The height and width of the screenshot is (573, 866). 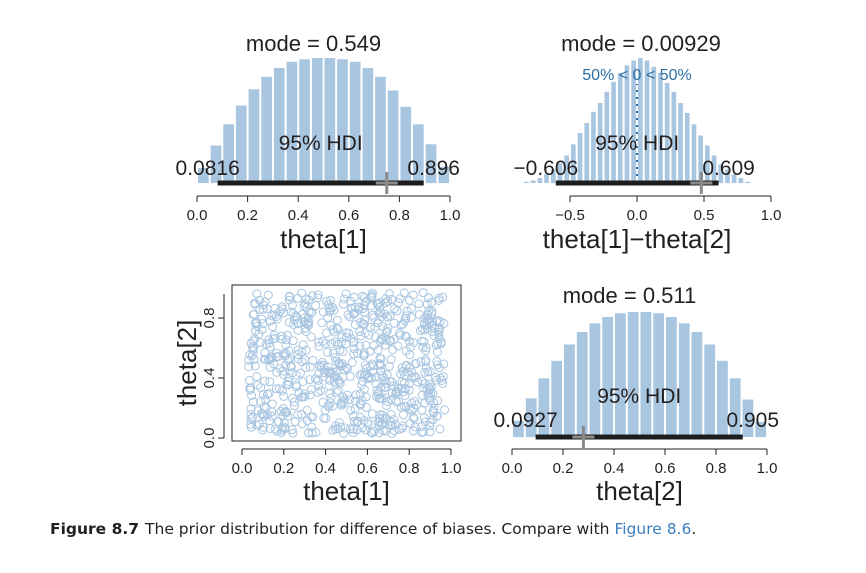 What do you see at coordinates (512, 468) in the screenshot?
I see `x-tick-label: 0.0` at bounding box center [512, 468].